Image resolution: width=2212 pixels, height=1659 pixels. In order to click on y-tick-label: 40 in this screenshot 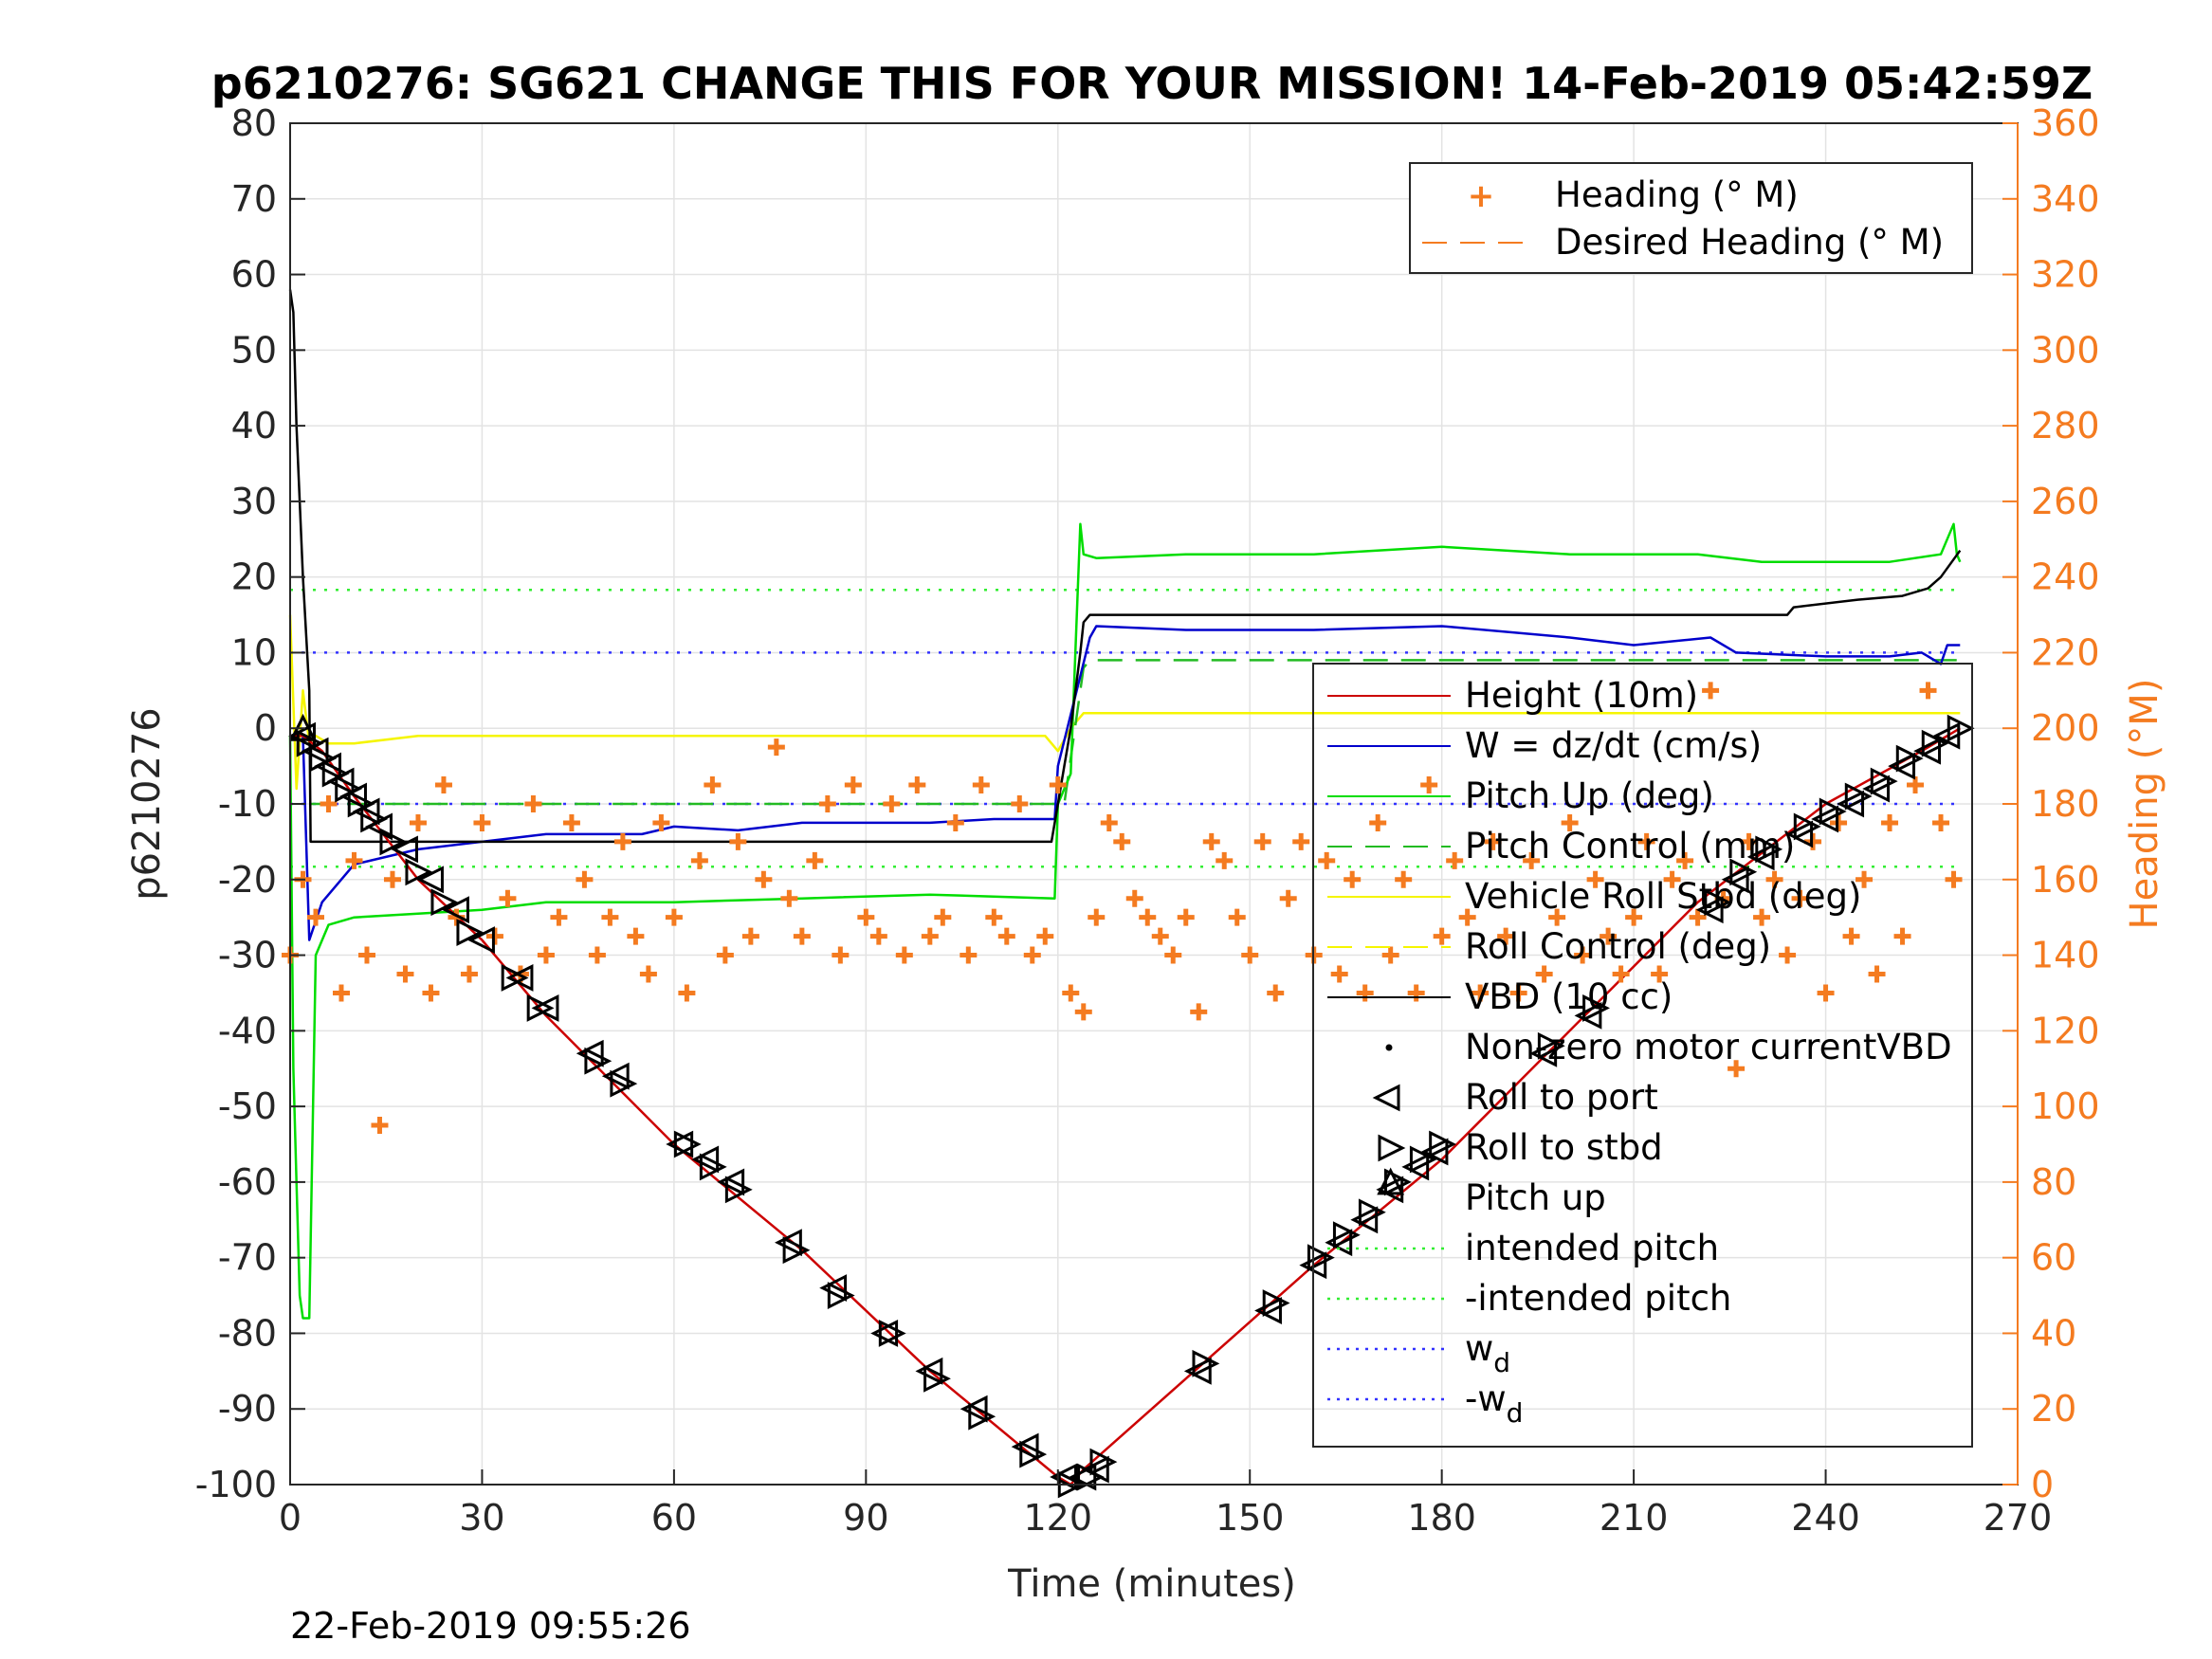, I will do `click(254, 426)`.